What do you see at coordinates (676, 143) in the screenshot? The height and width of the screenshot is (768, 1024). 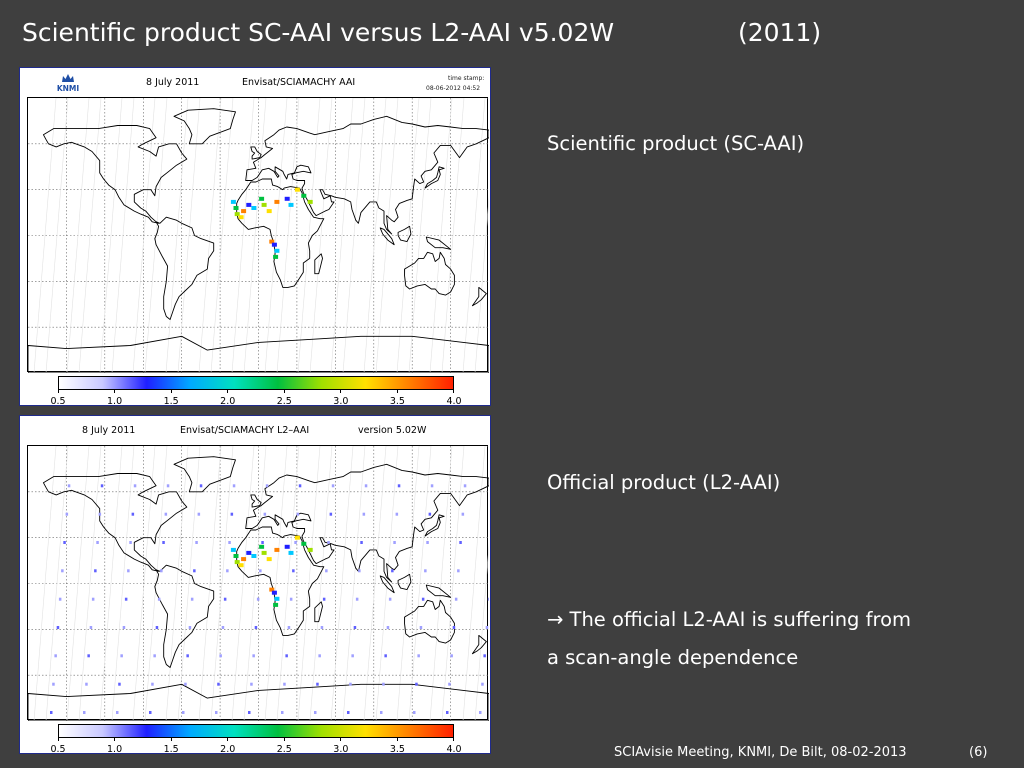 I see `sc-aai-label: Scientific product (SC-AAI)` at bounding box center [676, 143].